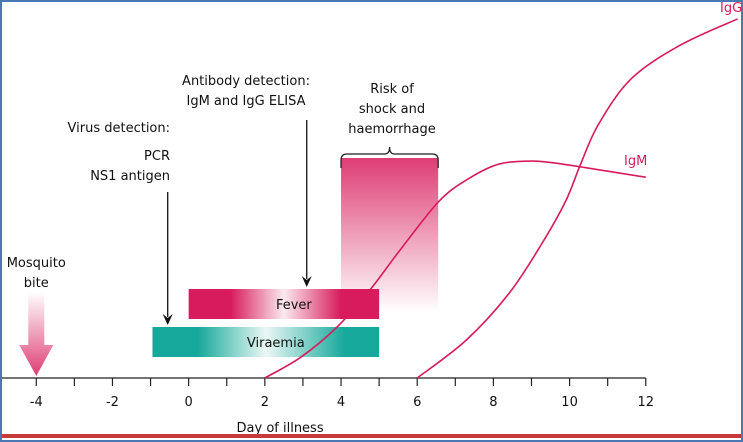  What do you see at coordinates (635, 161) in the screenshot?
I see `series-label-igm: IgM` at bounding box center [635, 161].